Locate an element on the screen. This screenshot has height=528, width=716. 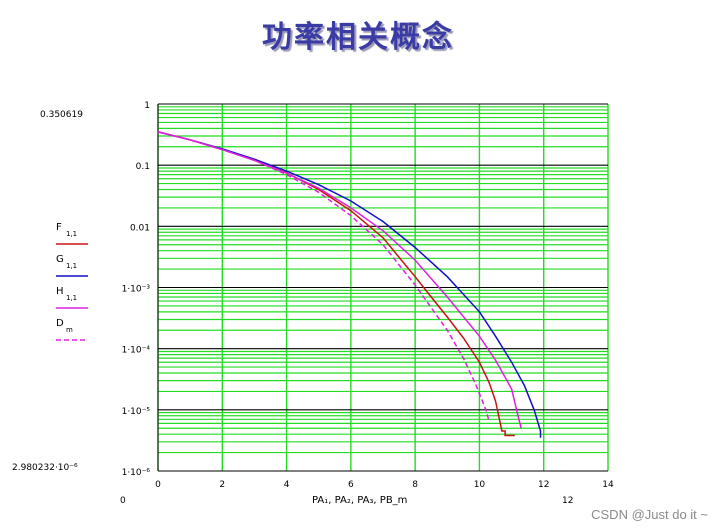
y-tick-label: 1·10⁻⁴ is located at coordinates (136, 351).